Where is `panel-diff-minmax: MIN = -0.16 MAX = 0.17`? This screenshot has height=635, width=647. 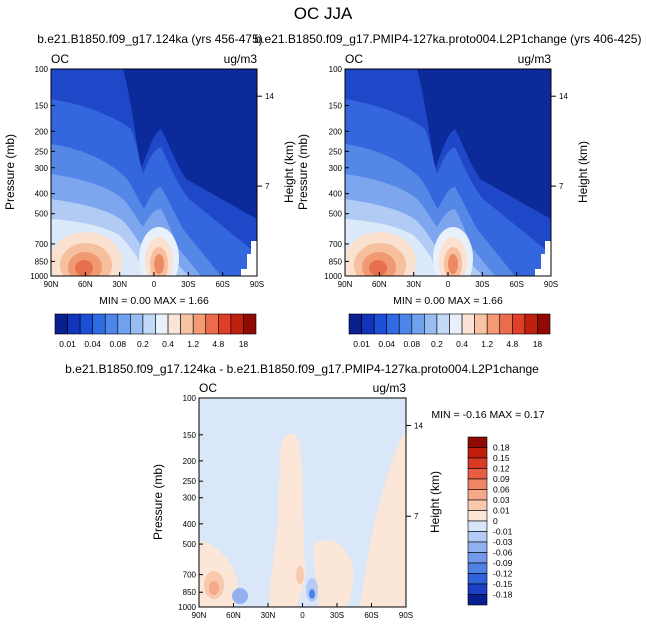
panel-diff-minmax: MIN = -0.16 MAX = 0.17 is located at coordinates (487, 415).